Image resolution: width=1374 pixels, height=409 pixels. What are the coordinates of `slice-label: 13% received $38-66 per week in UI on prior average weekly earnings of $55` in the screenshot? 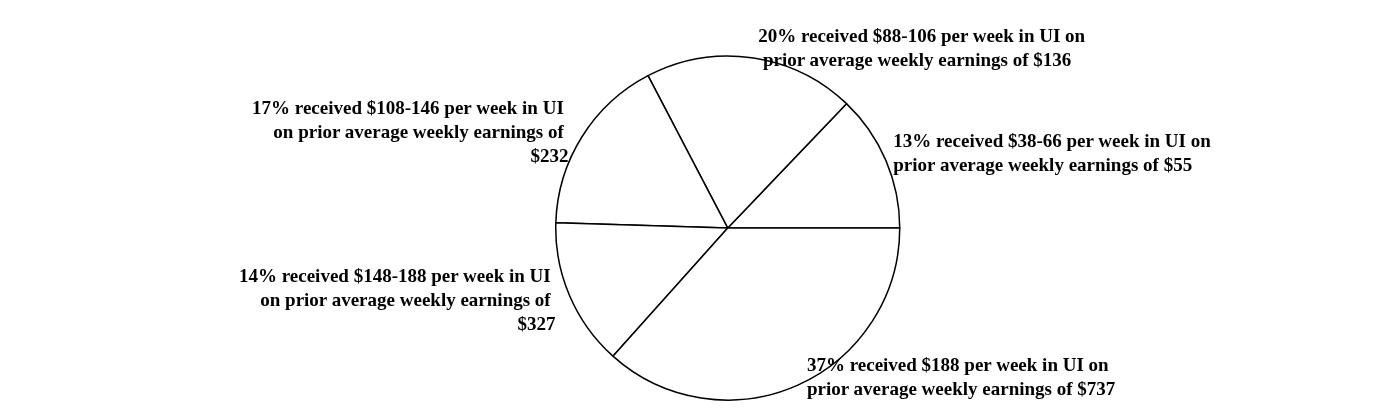 It's located at (1054, 152).